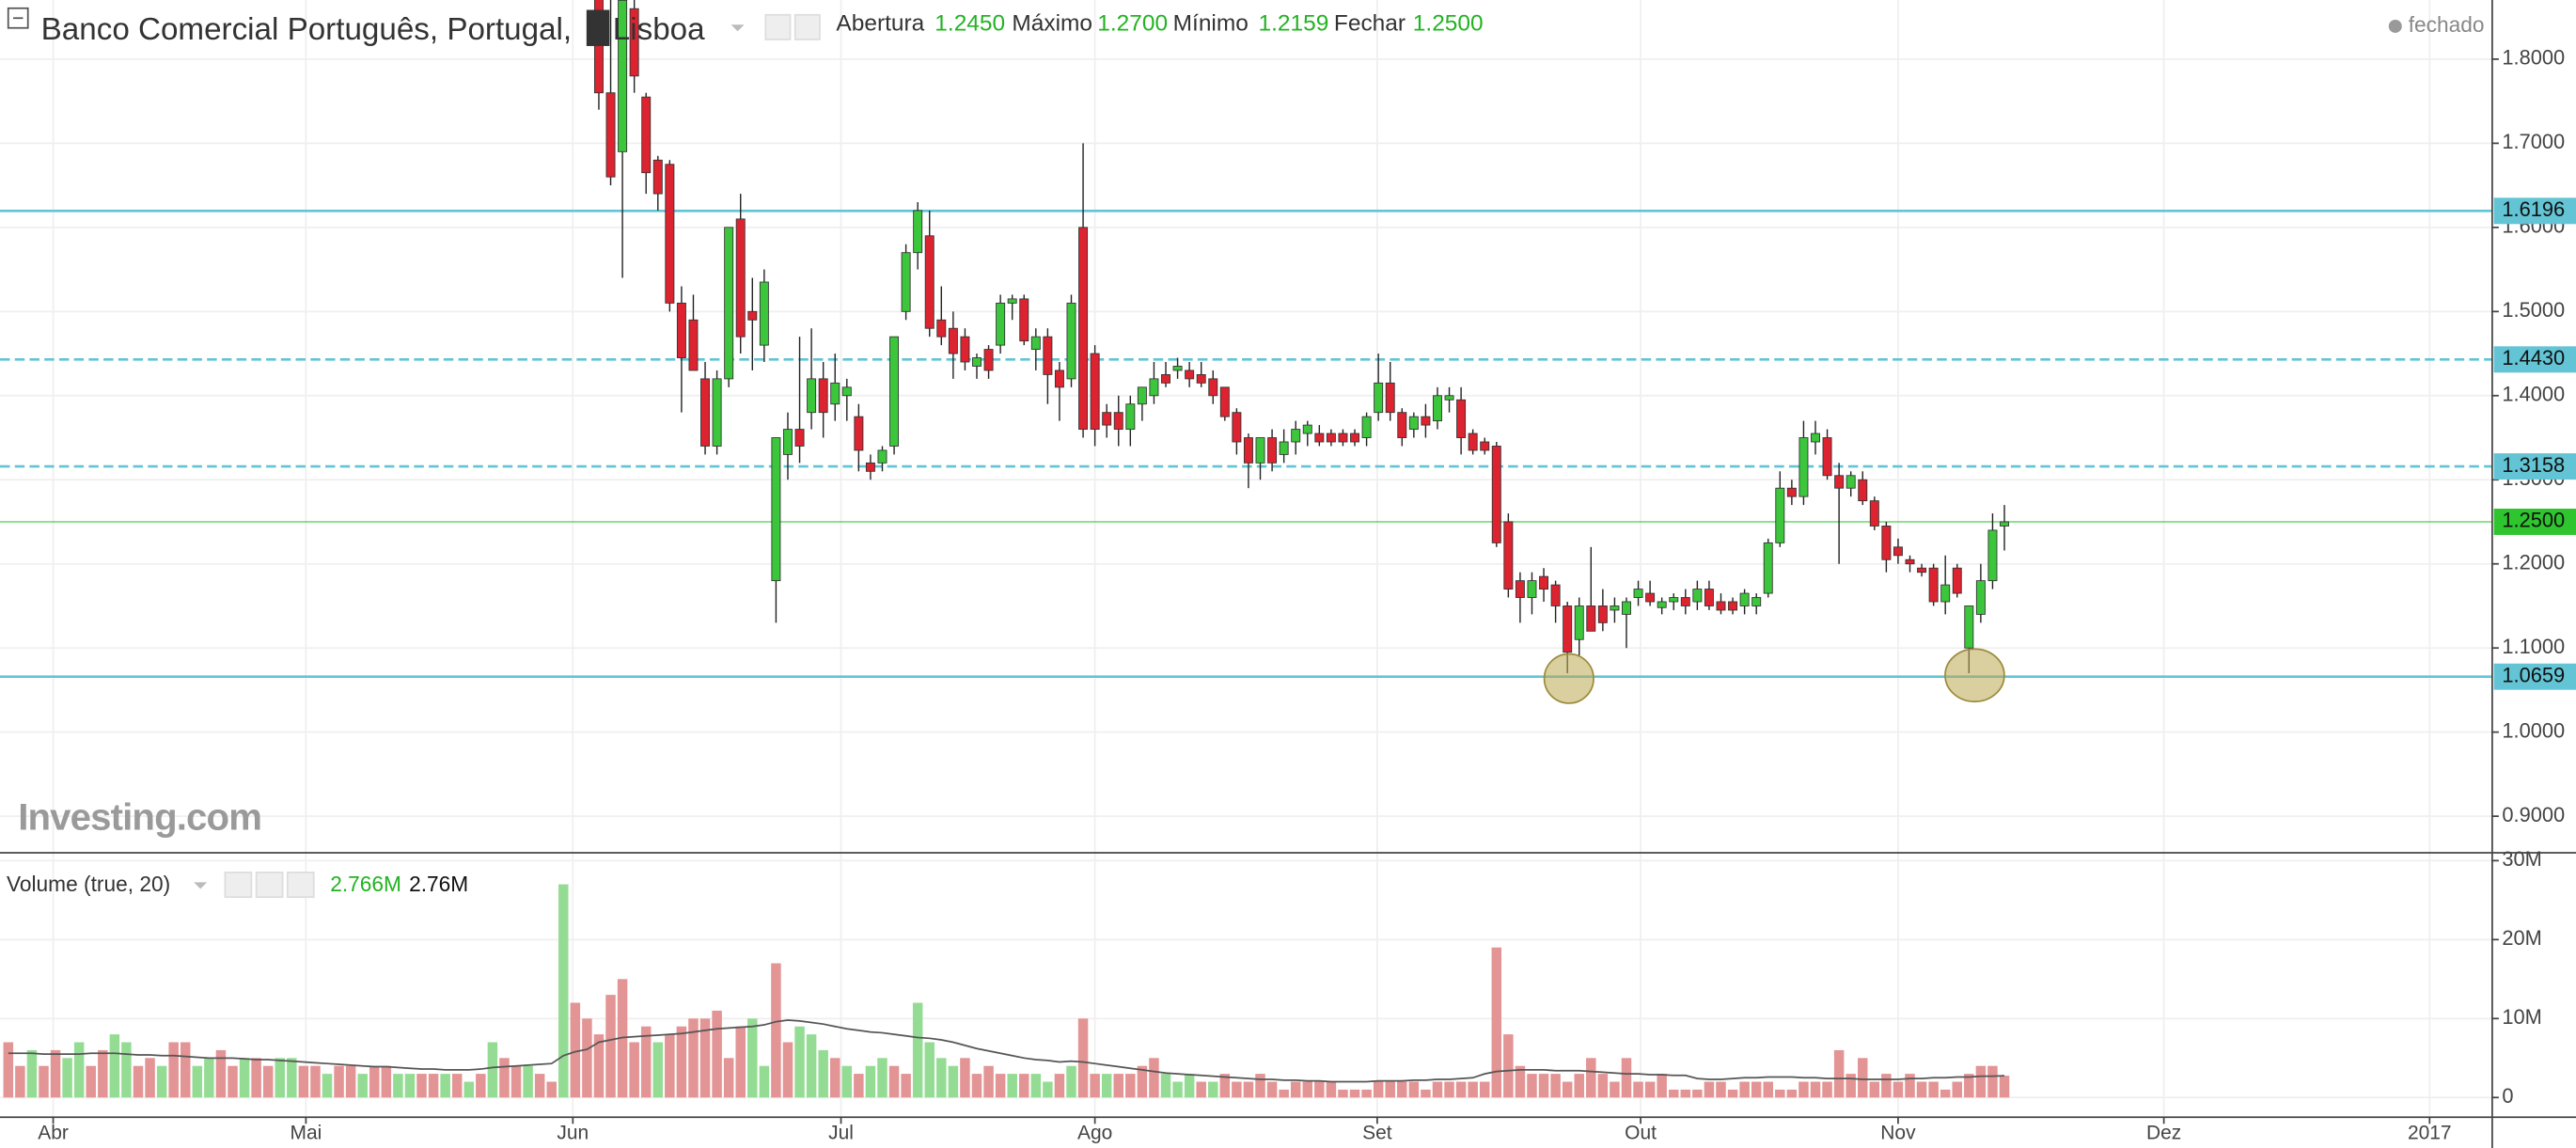 This screenshot has width=2576, height=1148. What do you see at coordinates (1898, 1132) in the screenshot?
I see `x-tick-label: Nov` at bounding box center [1898, 1132].